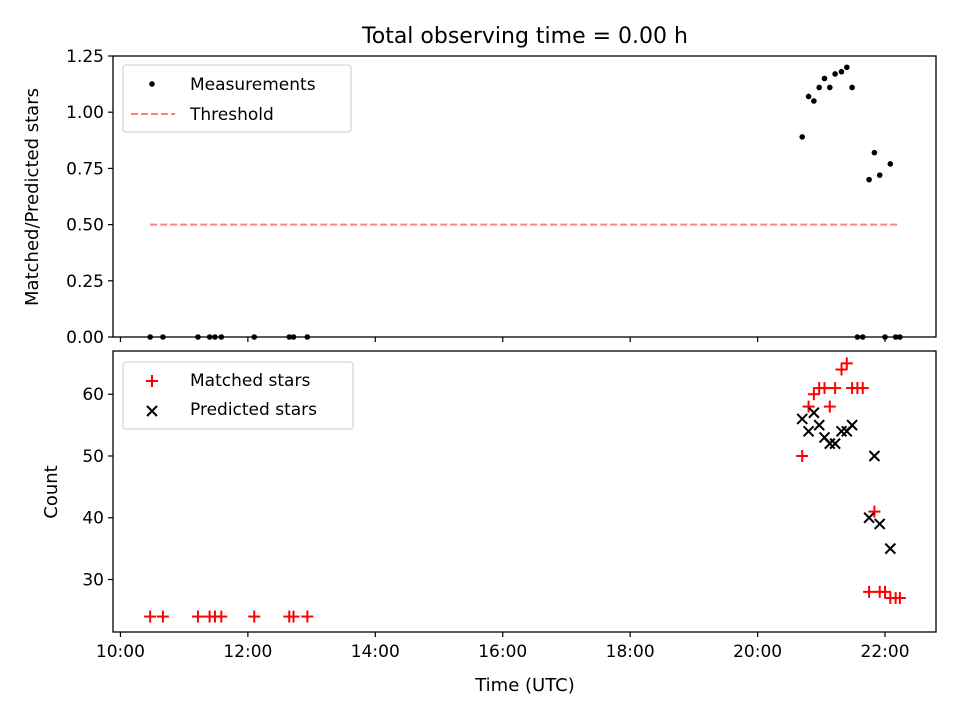 The image size is (960, 720). Describe the element at coordinates (85, 169) in the screenshot. I see `top-y-tick-label: 0.75` at that location.